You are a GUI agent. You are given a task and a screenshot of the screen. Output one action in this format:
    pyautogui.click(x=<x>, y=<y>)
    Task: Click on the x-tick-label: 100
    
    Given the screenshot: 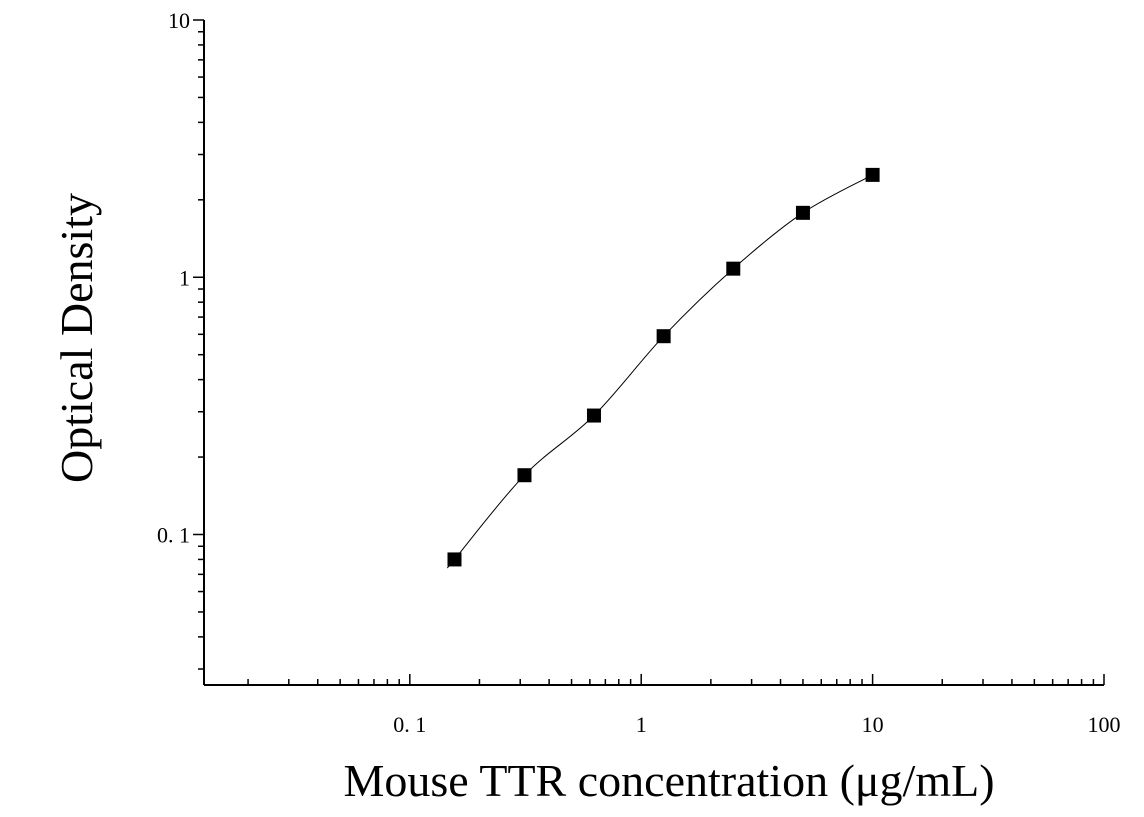 What is the action you would take?
    pyautogui.click(x=1104, y=724)
    